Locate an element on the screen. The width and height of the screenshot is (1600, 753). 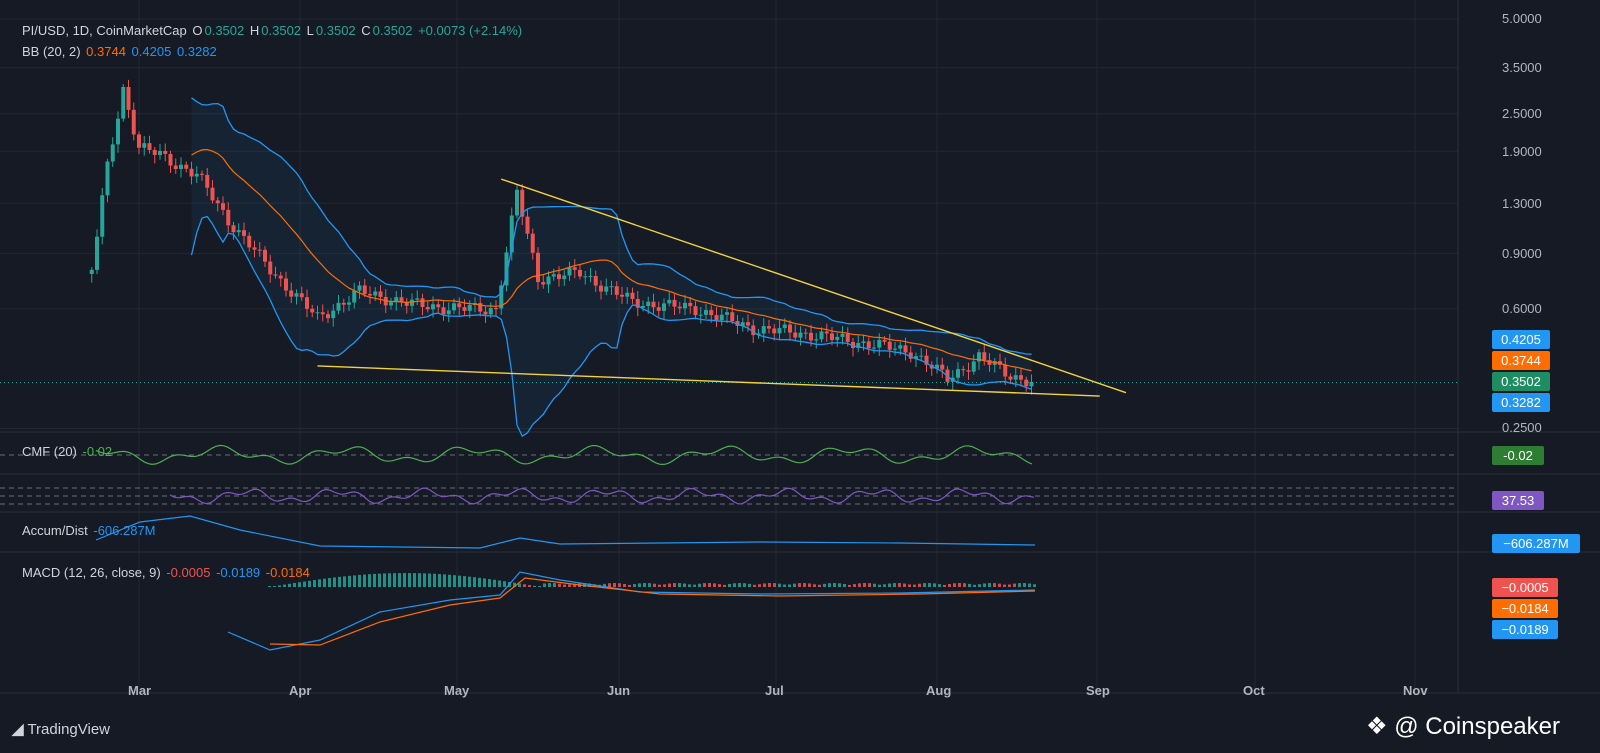
y-tick-label: 1.3000 is located at coordinates (1522, 203).